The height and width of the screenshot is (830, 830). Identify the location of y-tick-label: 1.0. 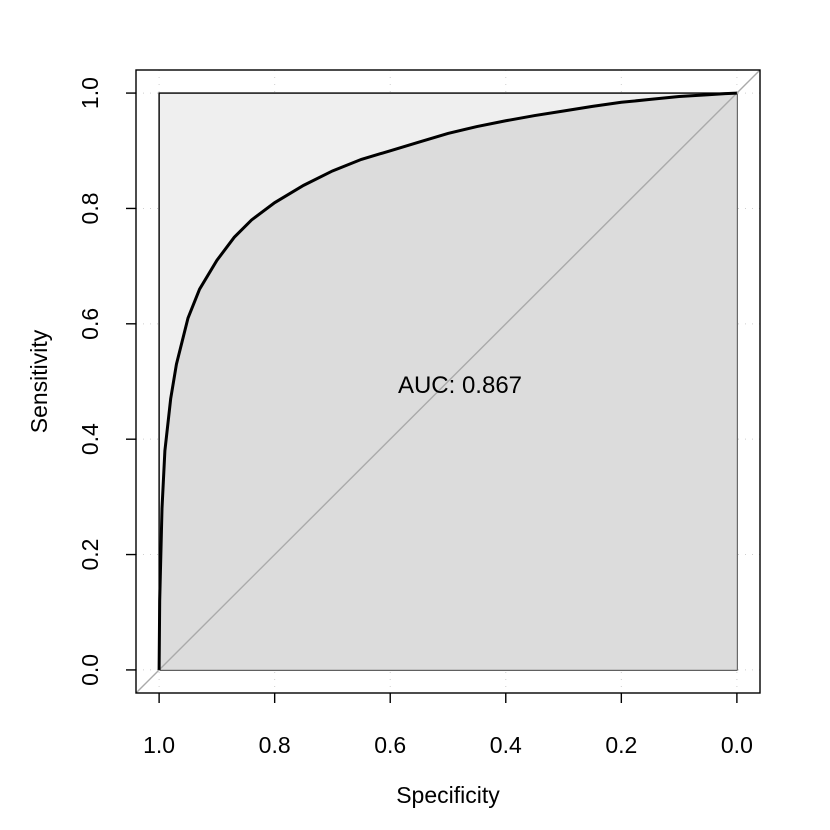
(90, 93).